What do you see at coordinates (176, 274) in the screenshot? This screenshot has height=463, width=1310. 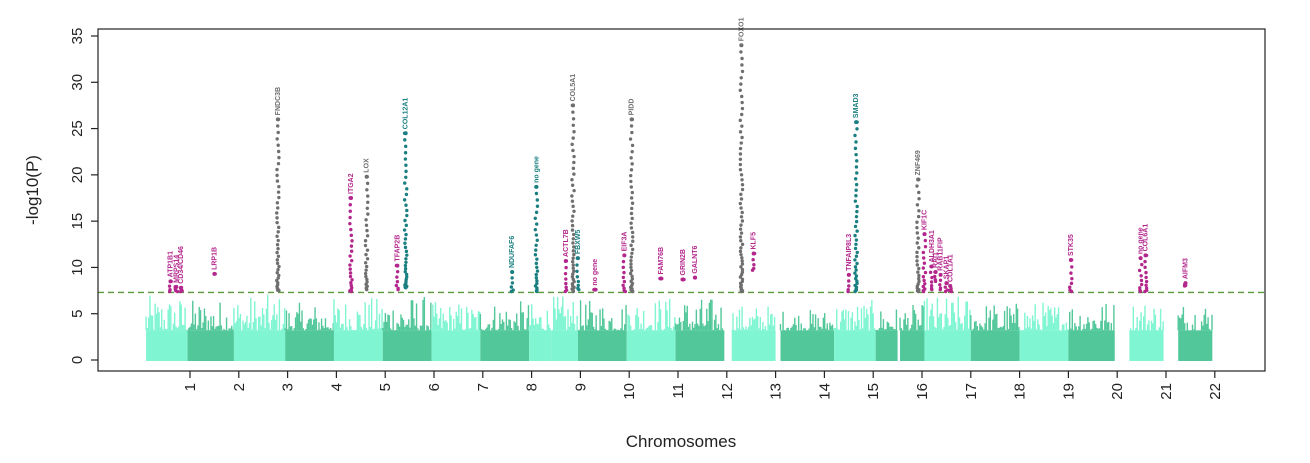 I see `locus-mrps14: MRPS14` at bounding box center [176, 274].